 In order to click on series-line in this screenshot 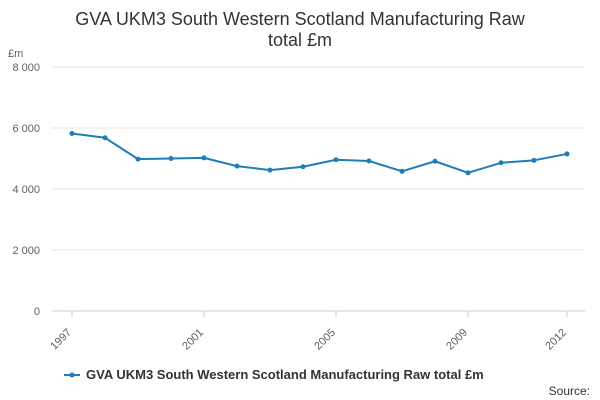, I will do `click(319, 153)`.